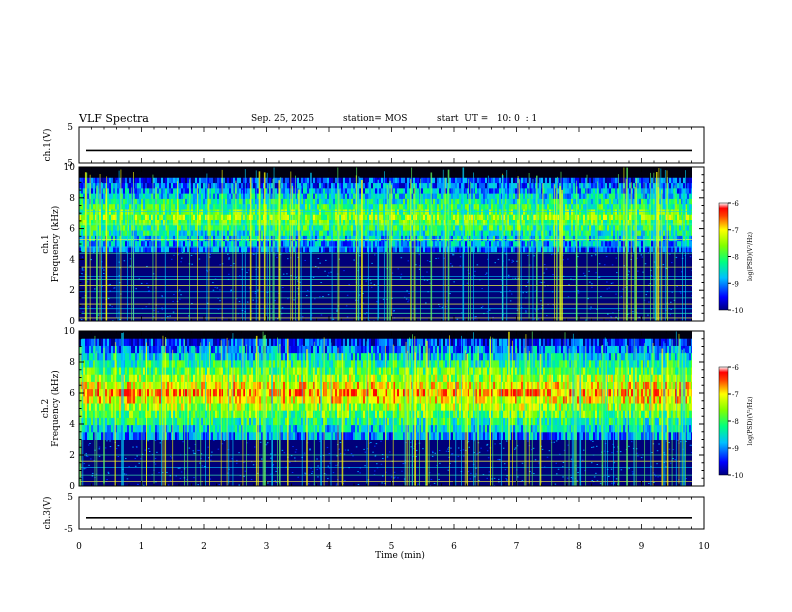 Image resolution: width=792 pixels, height=612 pixels. What do you see at coordinates (579, 547) in the screenshot?
I see `x-tick-label: 8` at bounding box center [579, 547].